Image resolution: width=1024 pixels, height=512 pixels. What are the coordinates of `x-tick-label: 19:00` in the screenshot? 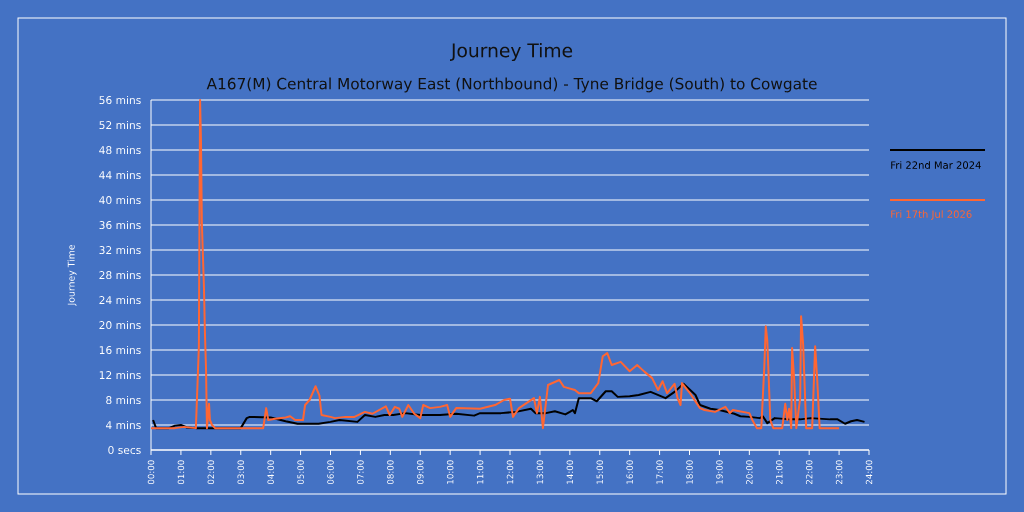 It's located at (719, 472).